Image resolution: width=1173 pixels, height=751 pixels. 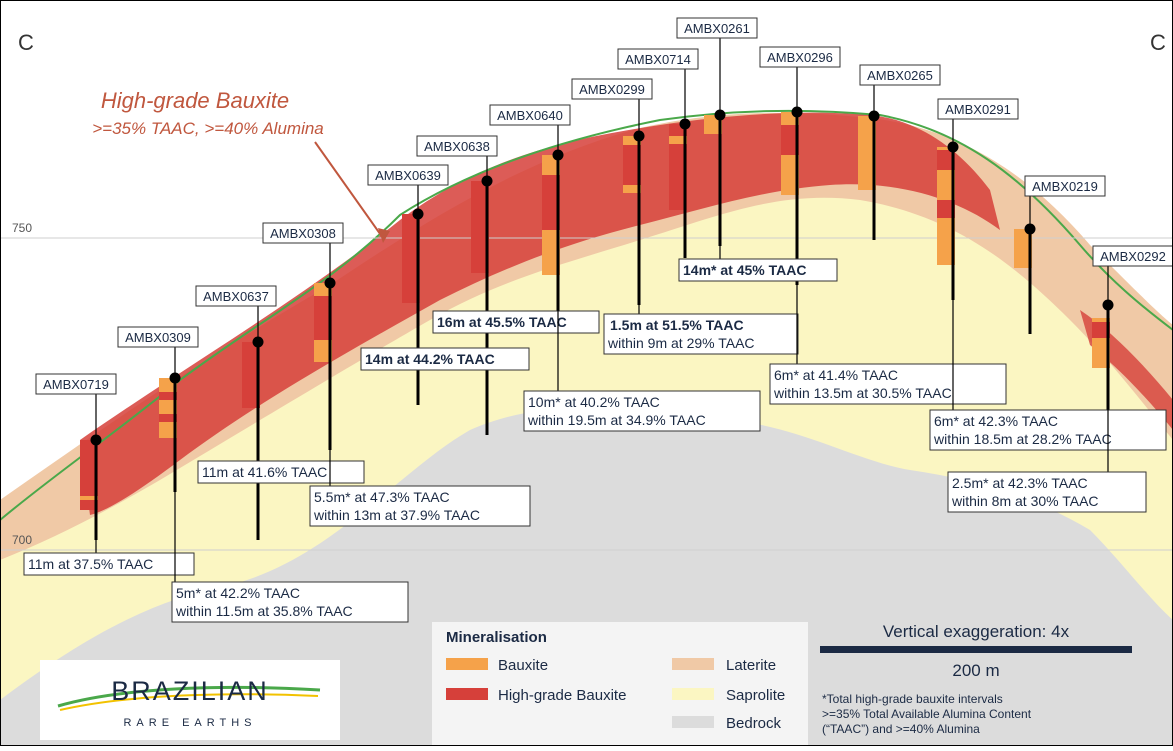 I want to click on logo-wordmark: BRAZILIAN, so click(x=190, y=691).